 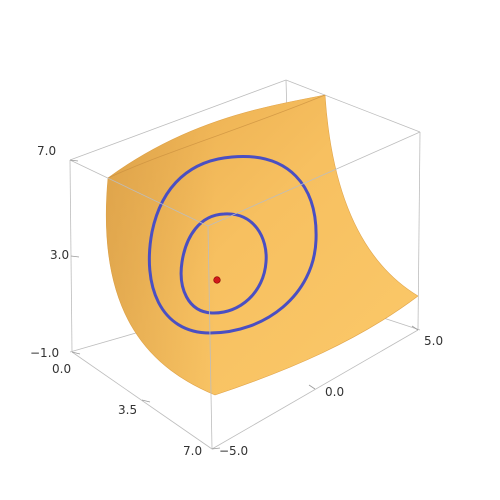 I want to click on y-tick-label: 5.0, so click(x=433, y=341).